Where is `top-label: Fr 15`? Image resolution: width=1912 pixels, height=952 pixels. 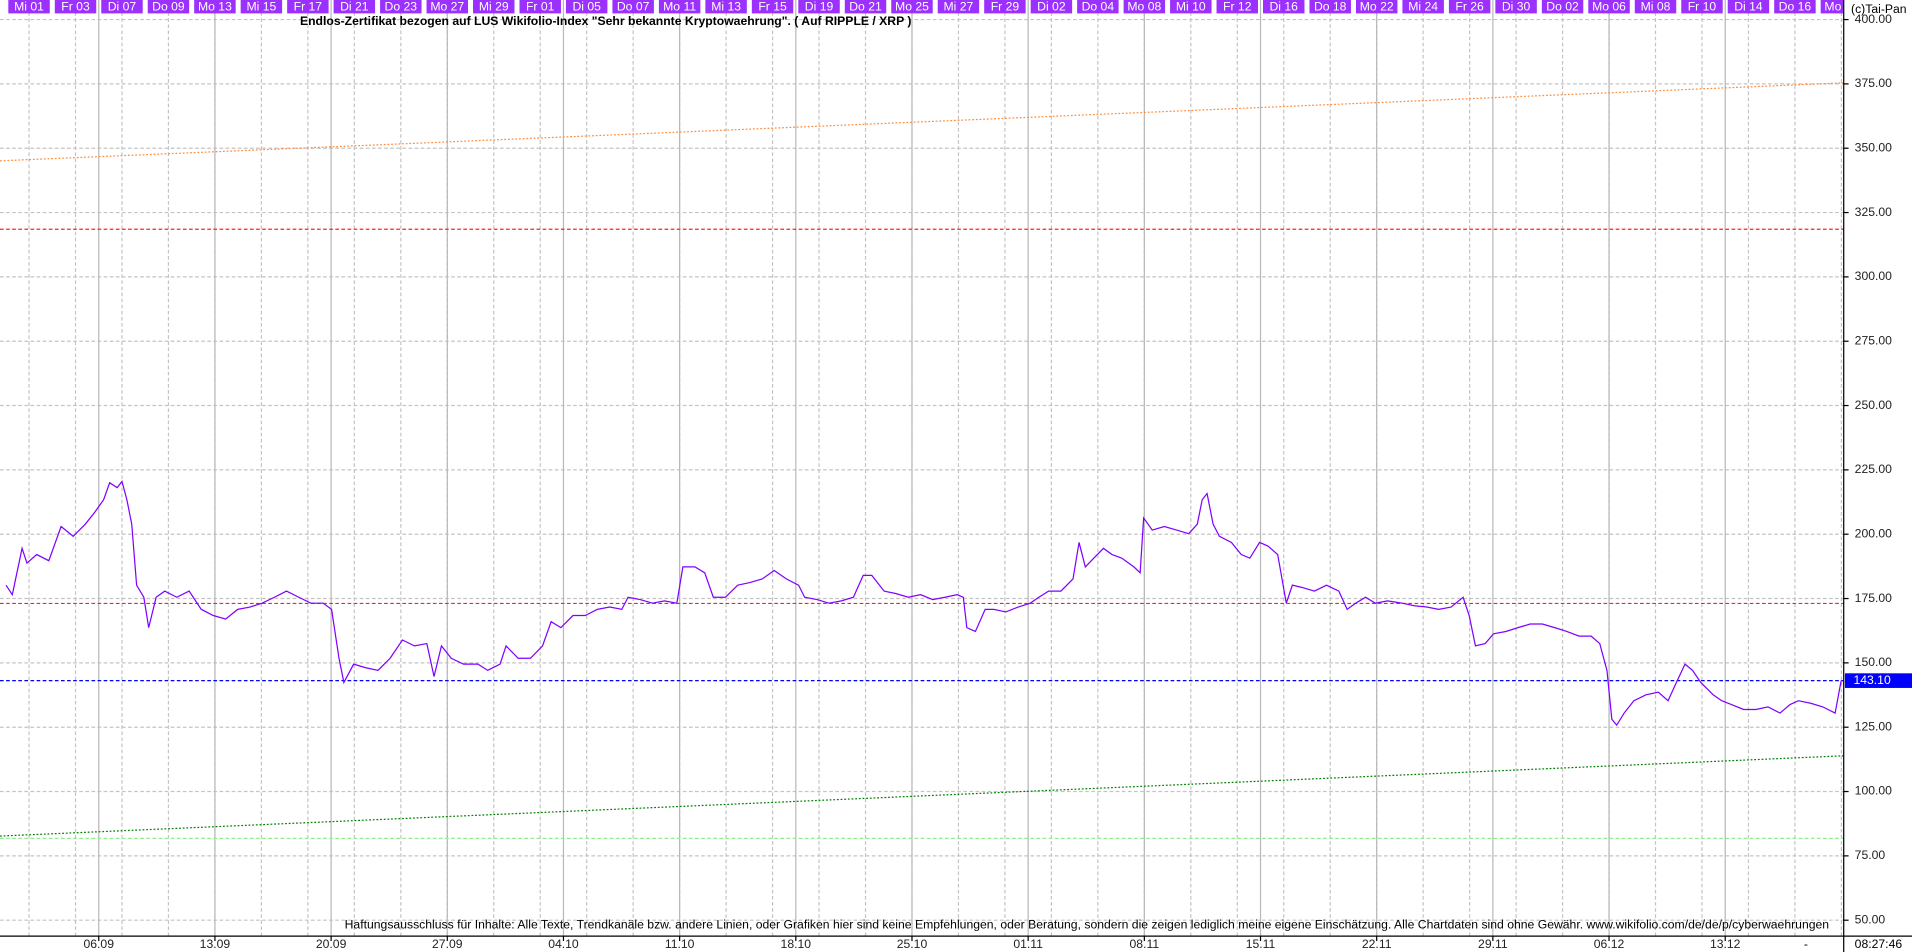
top-label: Fr 15 is located at coordinates (772, 7).